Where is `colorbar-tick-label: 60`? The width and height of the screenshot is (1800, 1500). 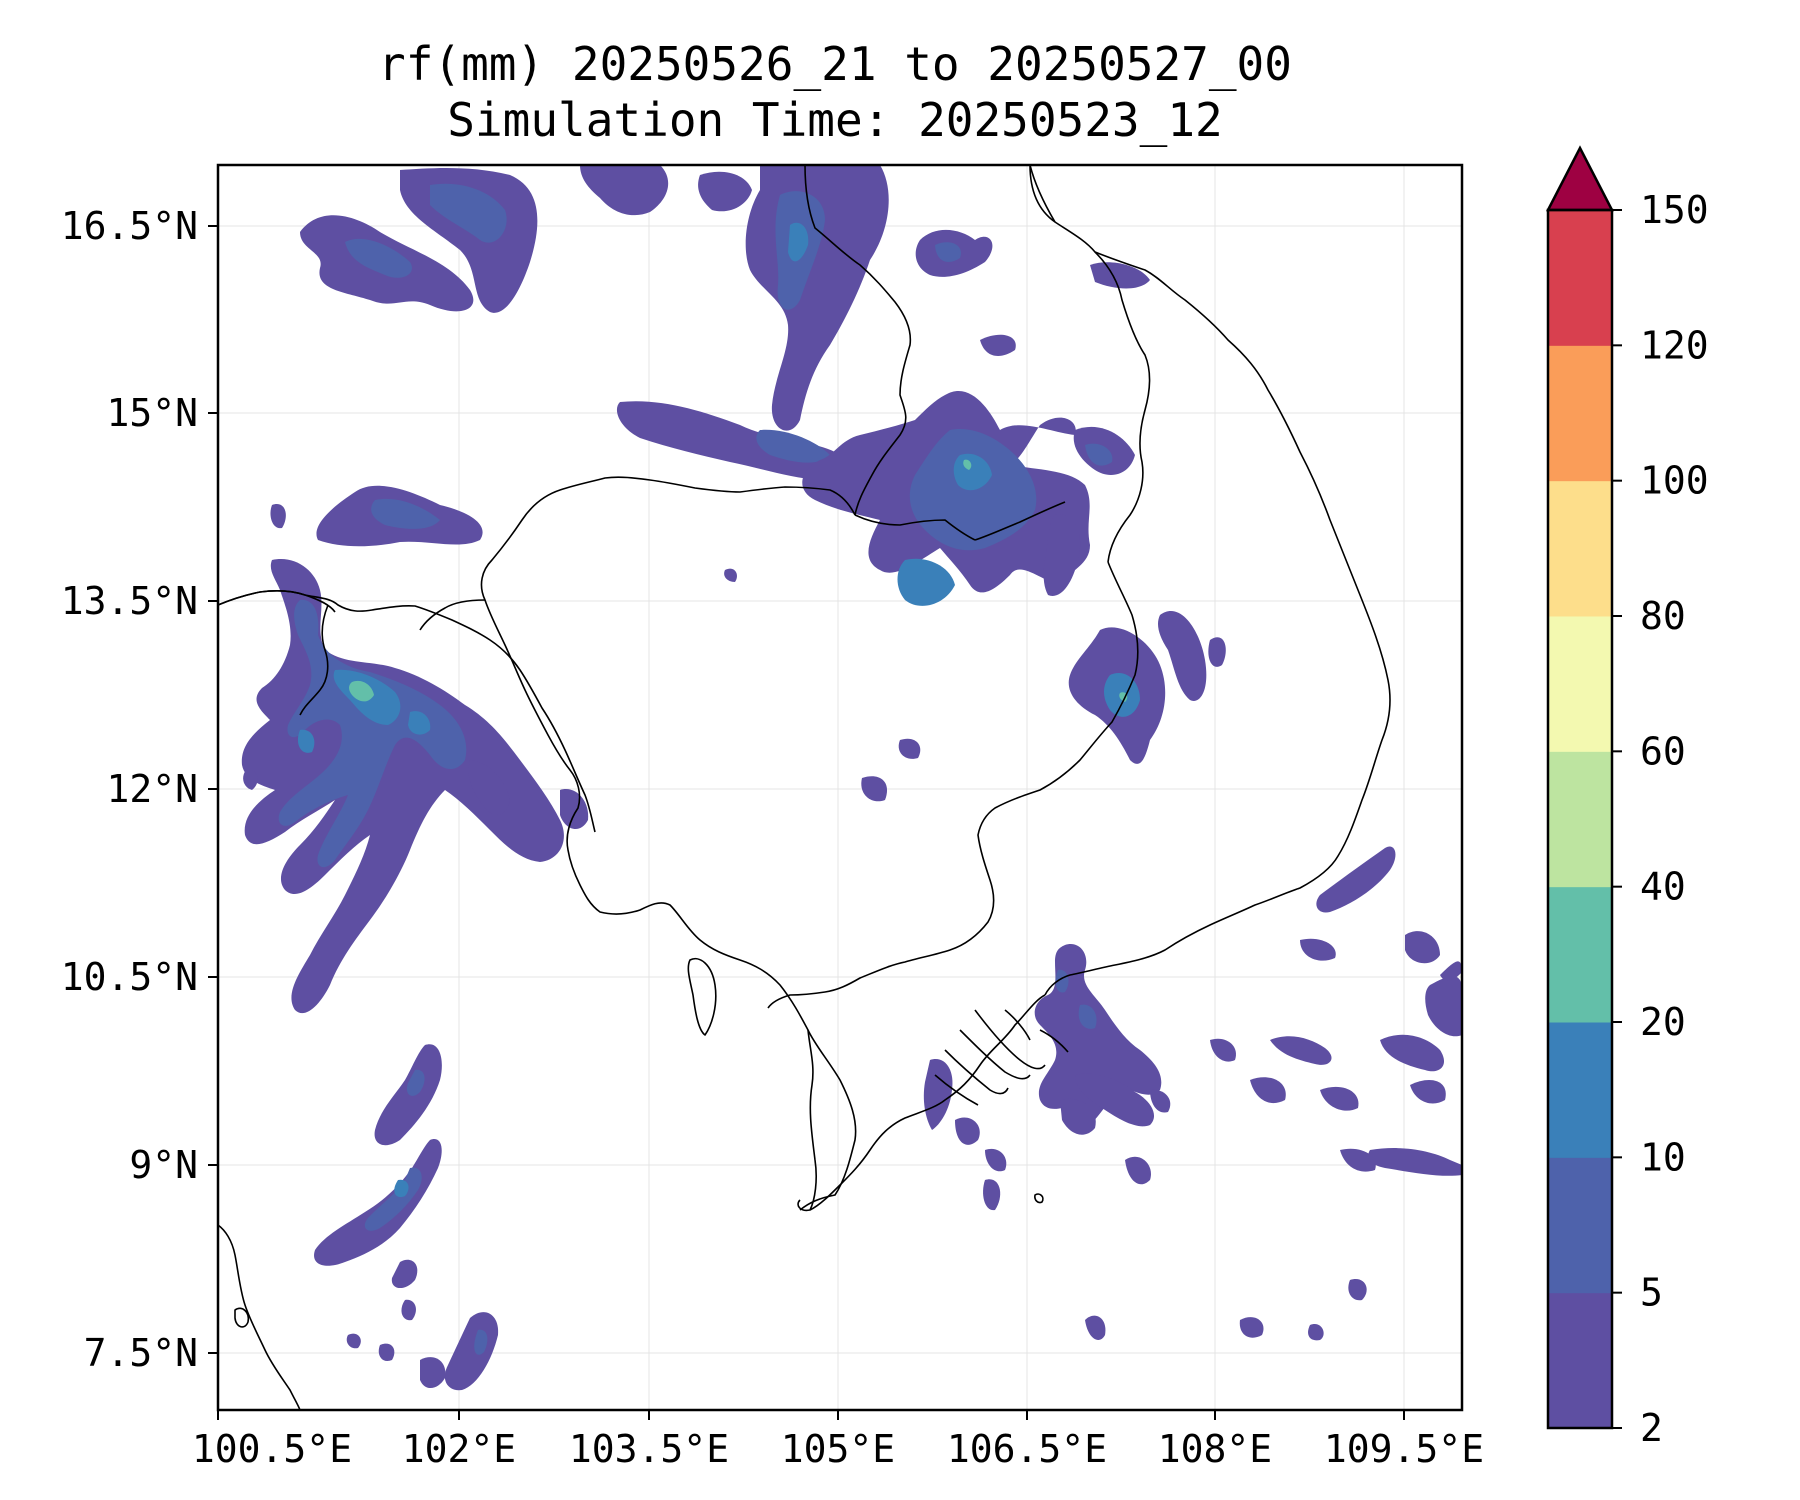 colorbar-tick-label: 60 is located at coordinates (1663, 751).